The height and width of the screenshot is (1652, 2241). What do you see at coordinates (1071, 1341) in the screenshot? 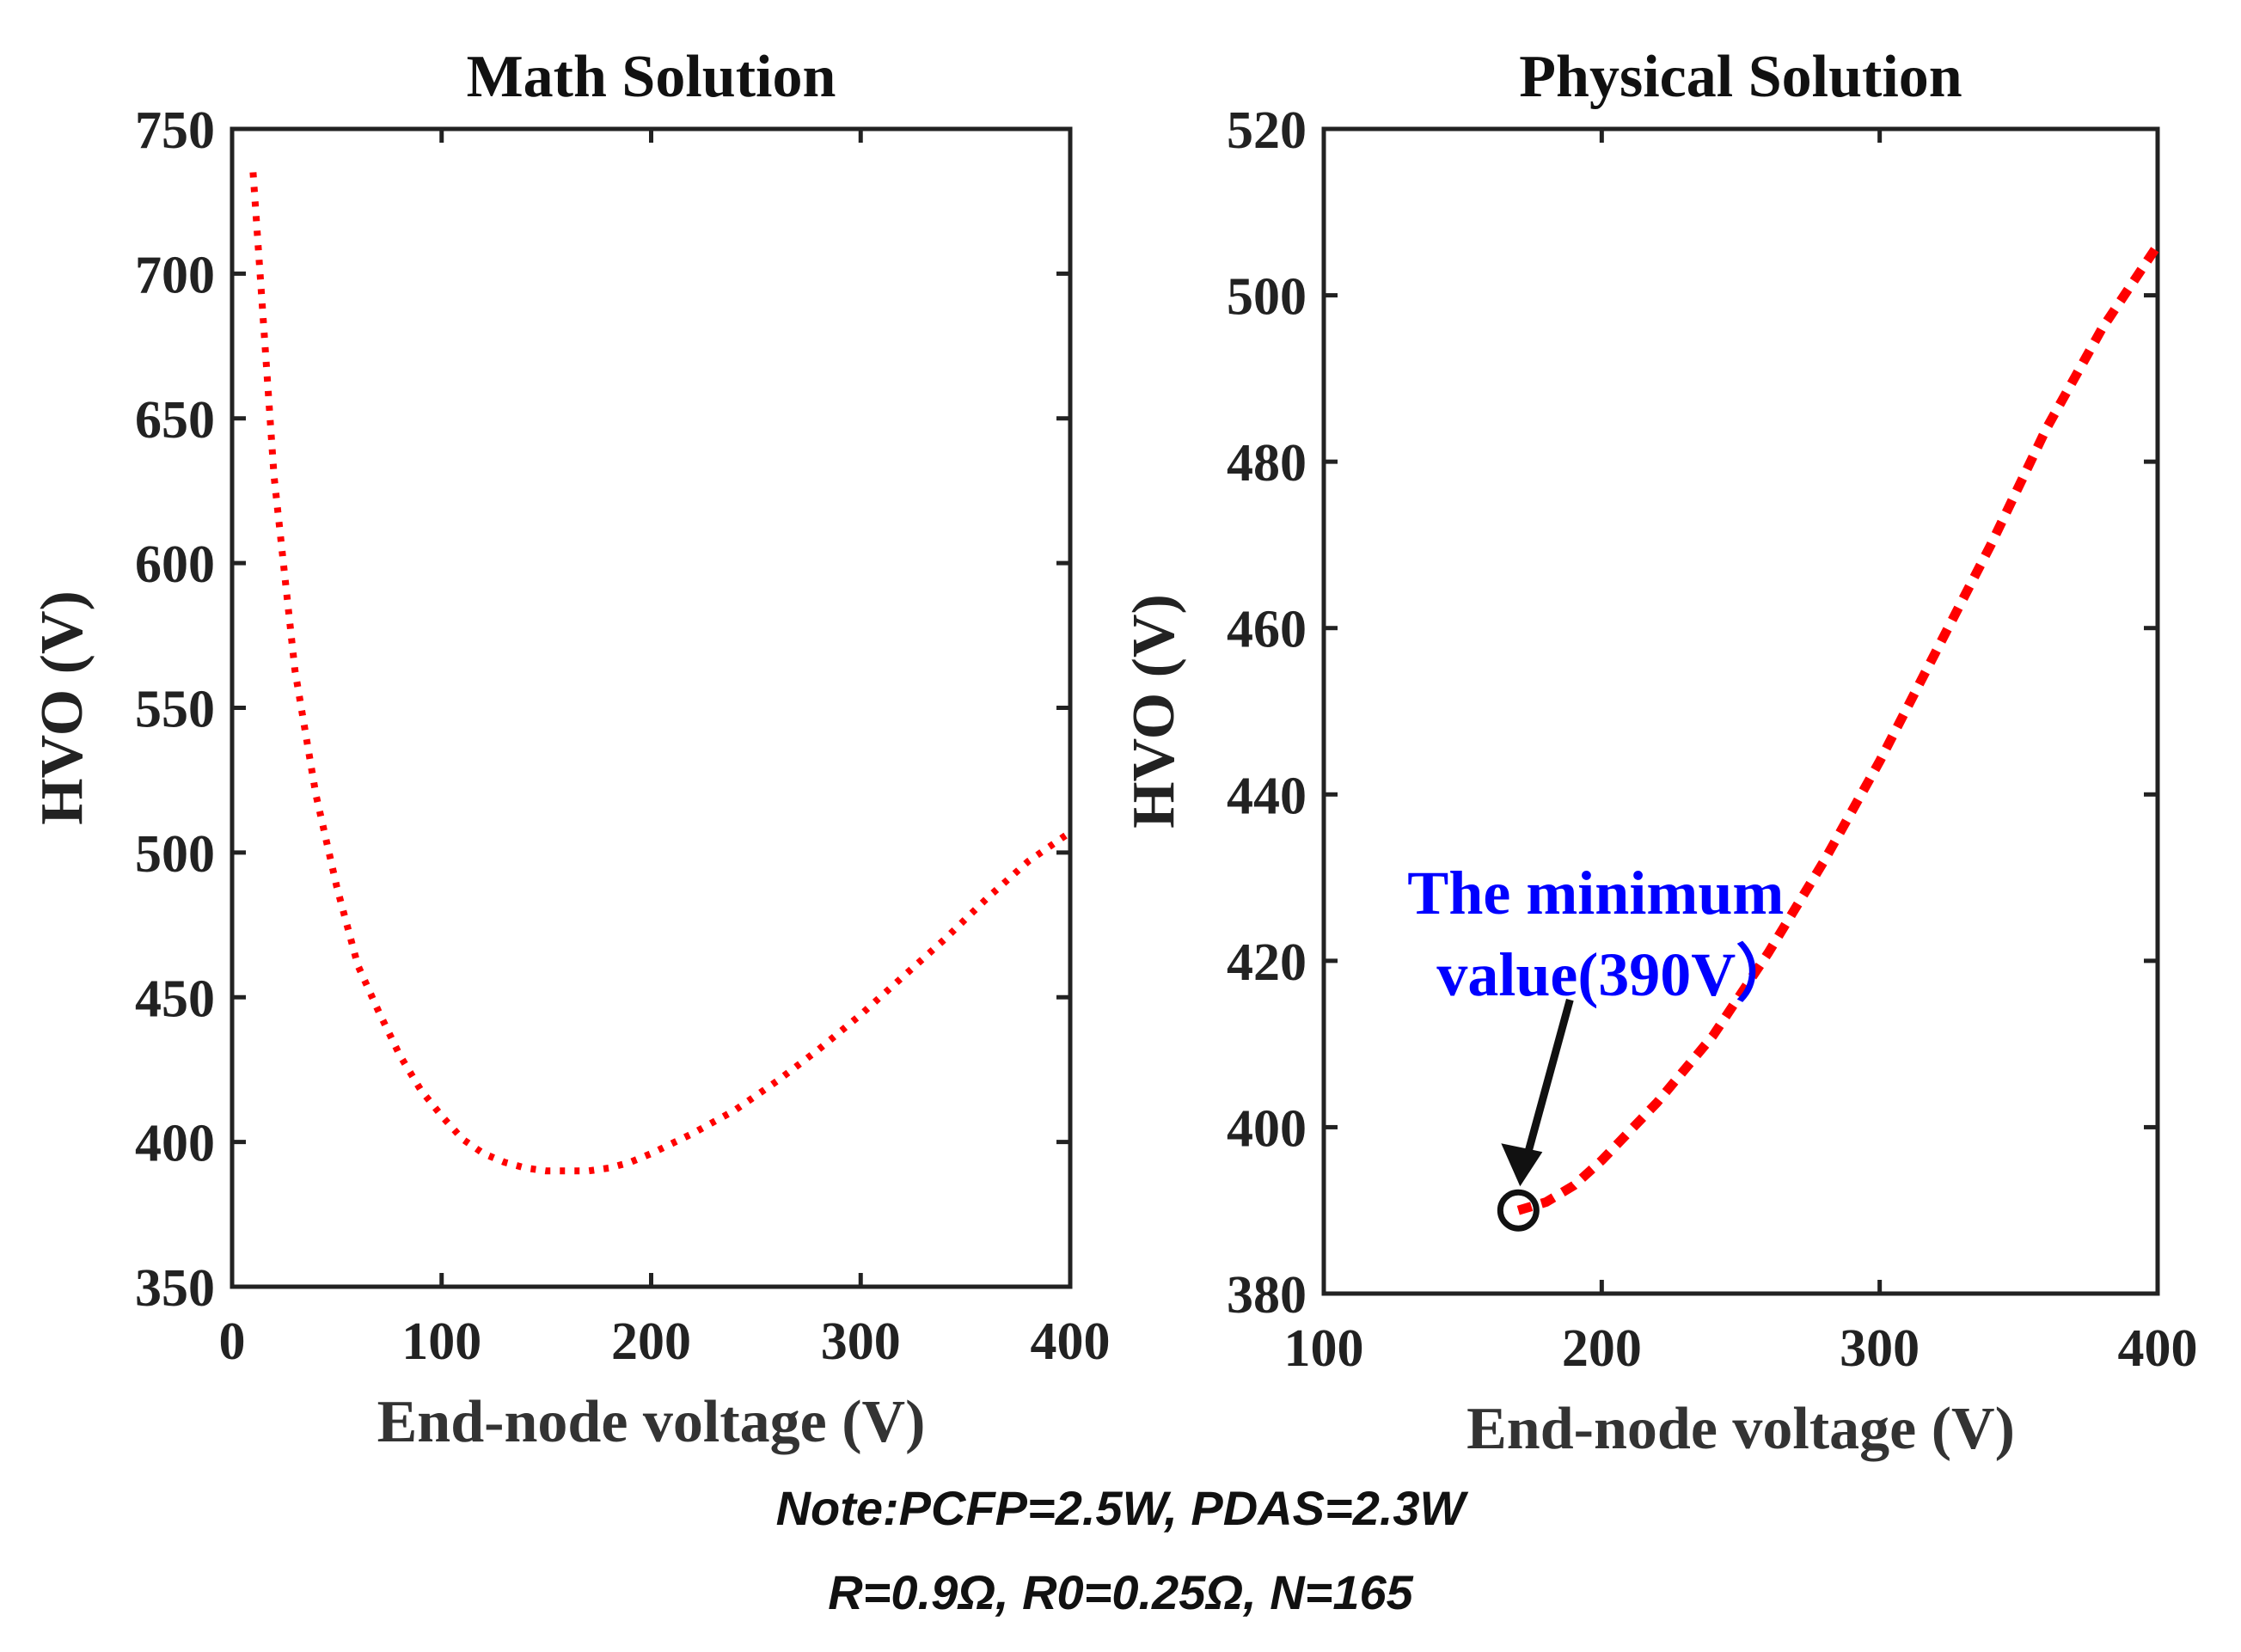
I see `math-x-tick-label: 400` at bounding box center [1071, 1341].